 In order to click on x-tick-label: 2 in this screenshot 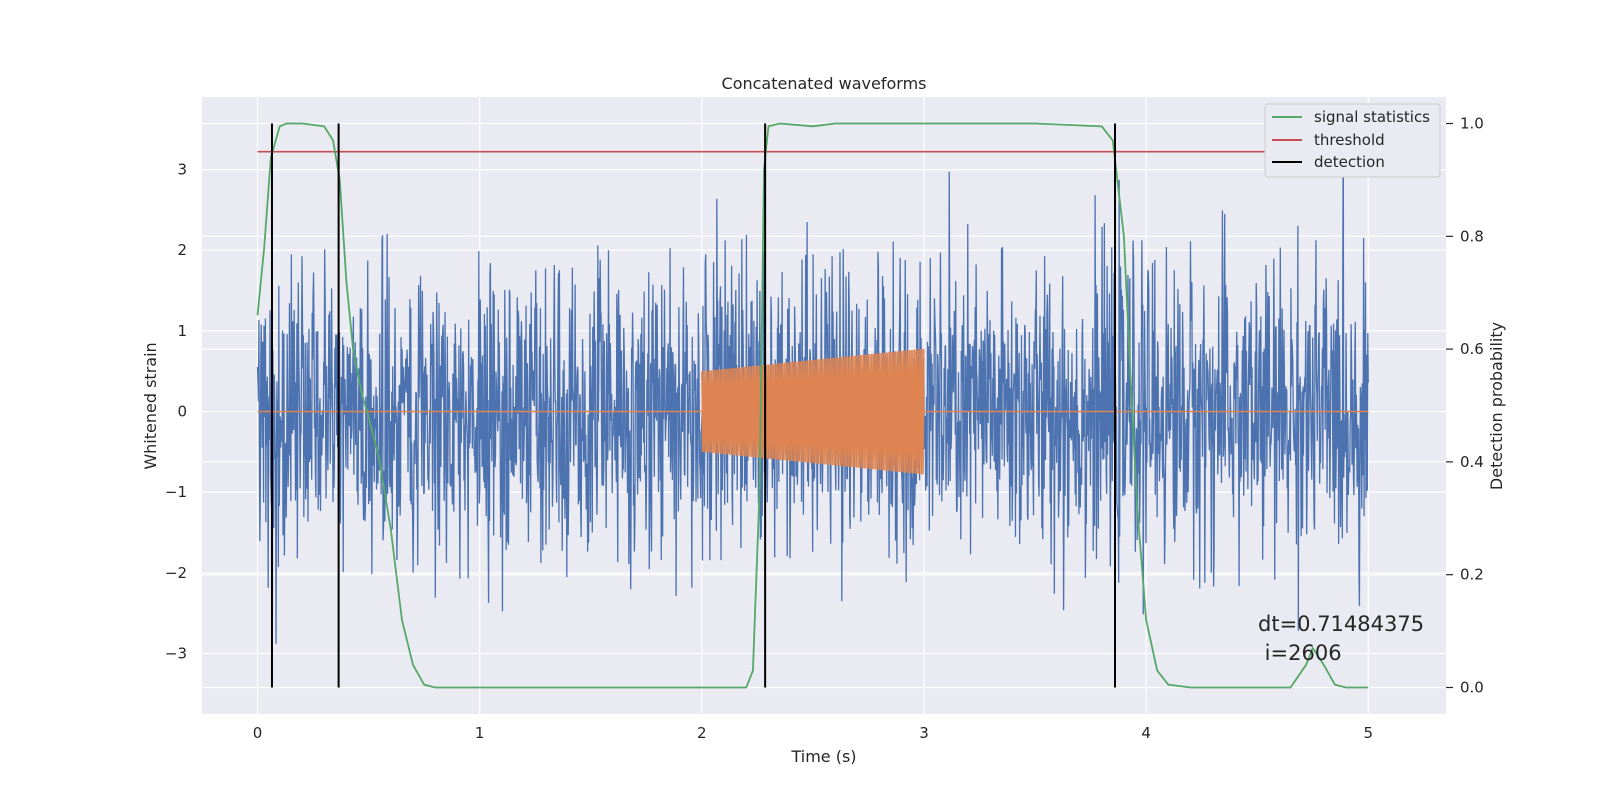, I will do `click(702, 733)`.